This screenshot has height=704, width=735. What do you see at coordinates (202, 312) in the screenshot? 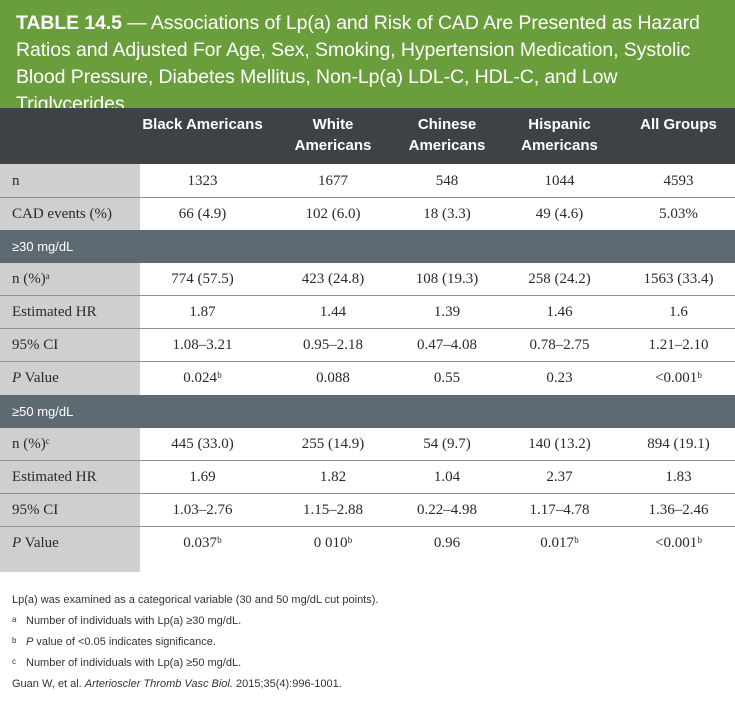
I see `cell: 1.87` at bounding box center [202, 312].